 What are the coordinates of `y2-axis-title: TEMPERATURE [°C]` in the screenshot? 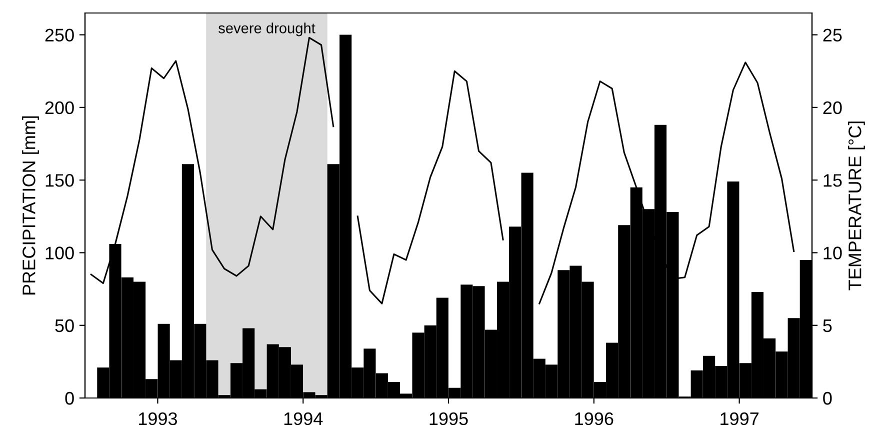 It's located at (856, 206).